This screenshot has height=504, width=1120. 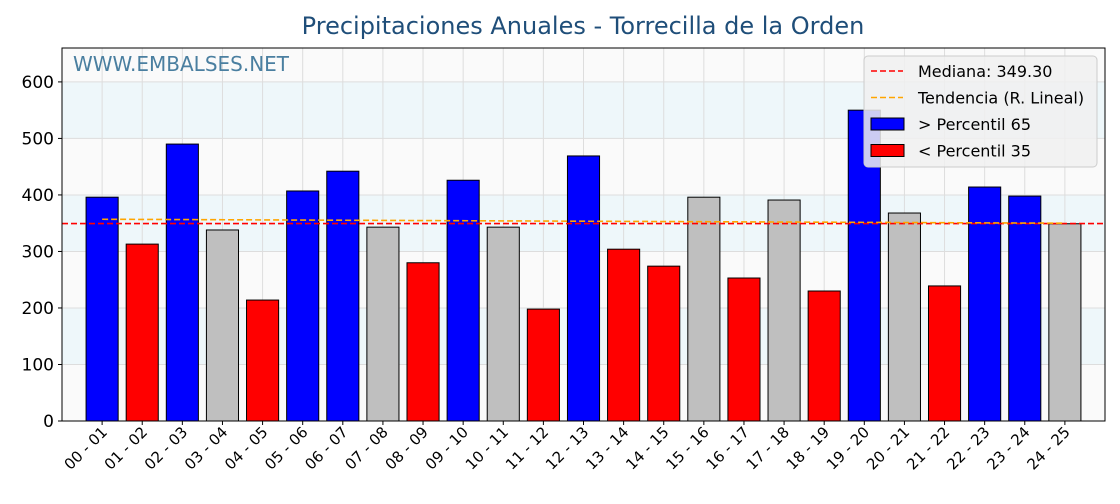 I want to click on x-tick-label: 02 - 03, so click(x=166, y=448).